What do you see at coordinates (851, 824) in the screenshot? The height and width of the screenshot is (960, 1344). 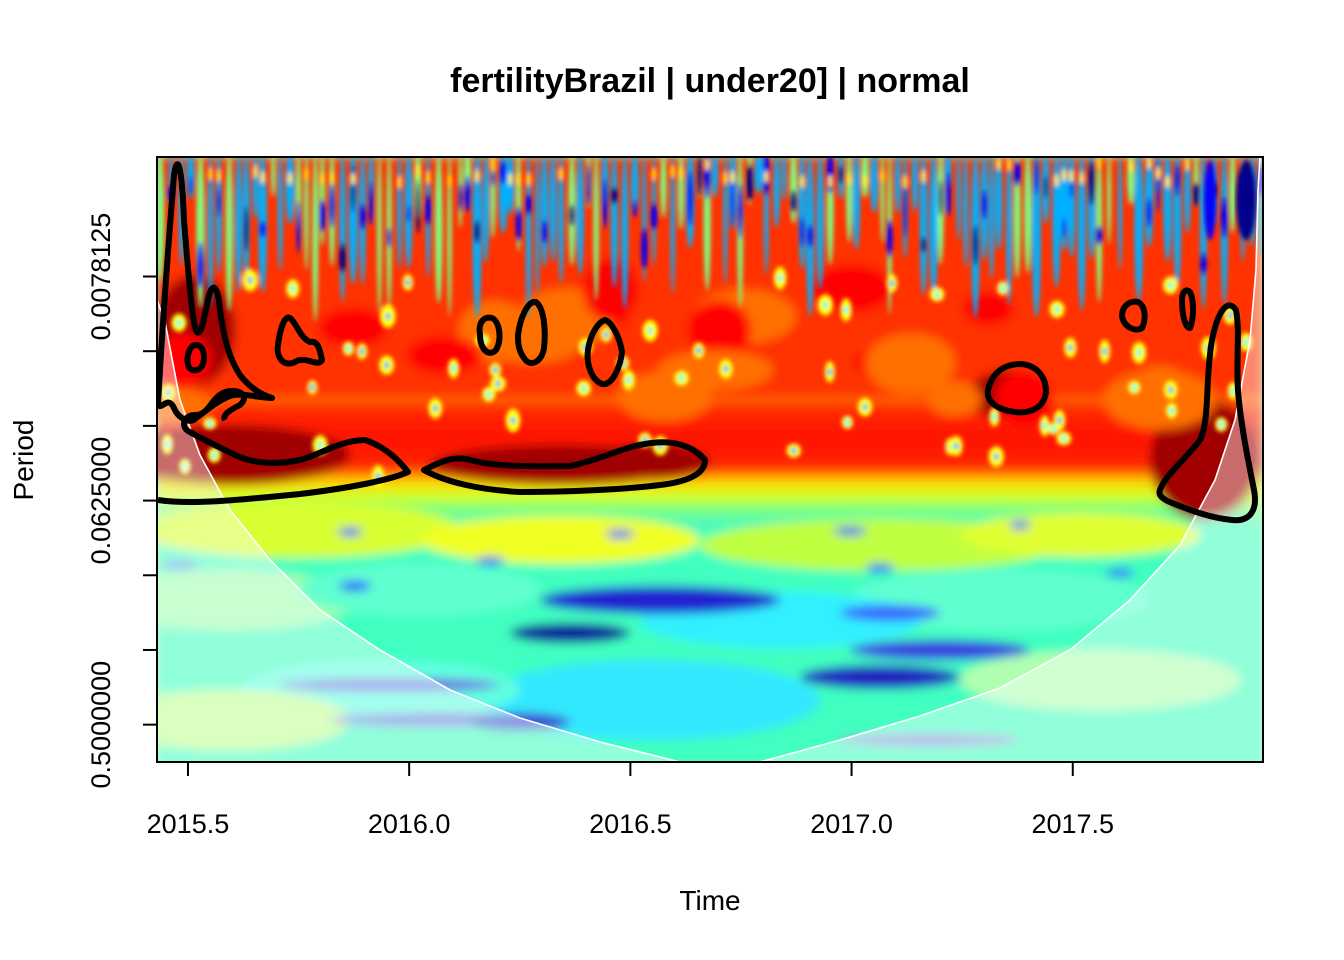 I see `x-tick-label: 2017.0` at bounding box center [851, 824].